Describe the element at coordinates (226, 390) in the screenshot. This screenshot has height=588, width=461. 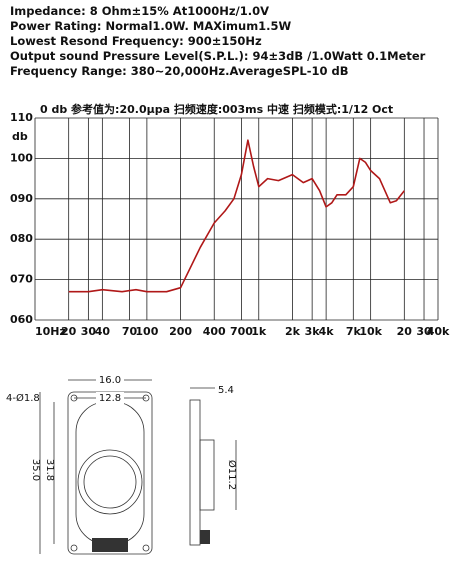
I see `dim-label: 5.4` at that location.